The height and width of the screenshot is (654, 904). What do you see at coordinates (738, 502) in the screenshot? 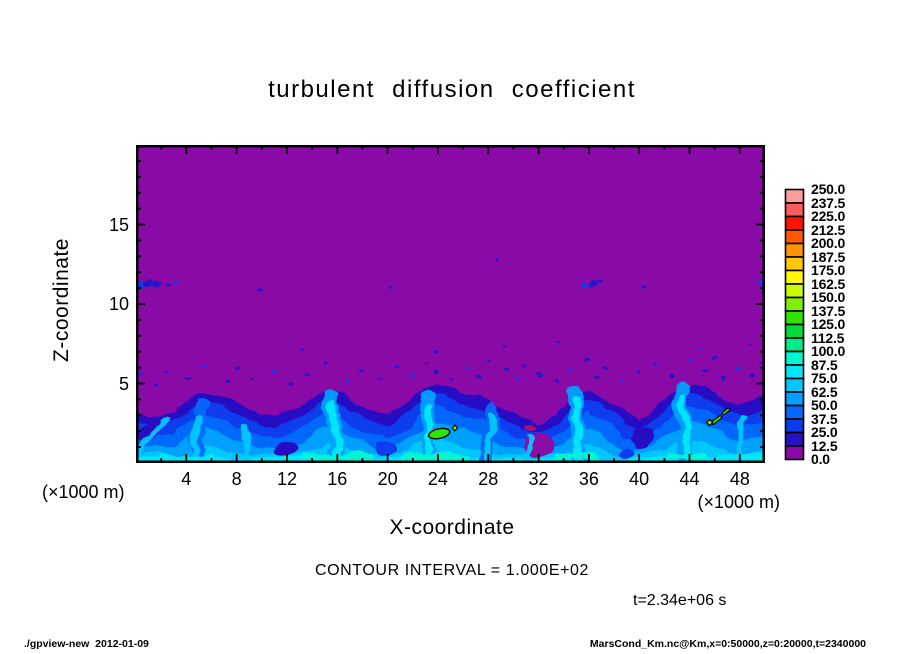
I see `x-axis-unit-label: (×1000 m)` at bounding box center [738, 502].